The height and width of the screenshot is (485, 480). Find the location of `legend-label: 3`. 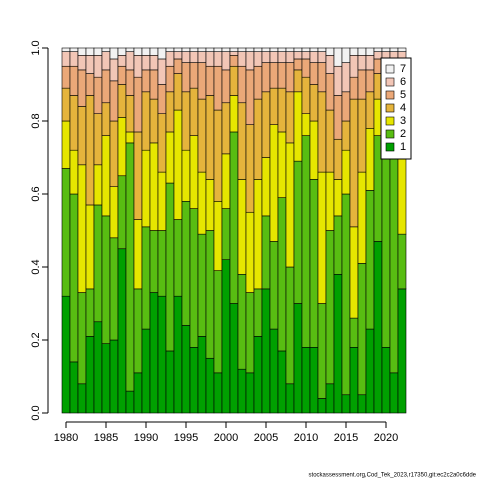

legend-label: 3 is located at coordinates (403, 121).